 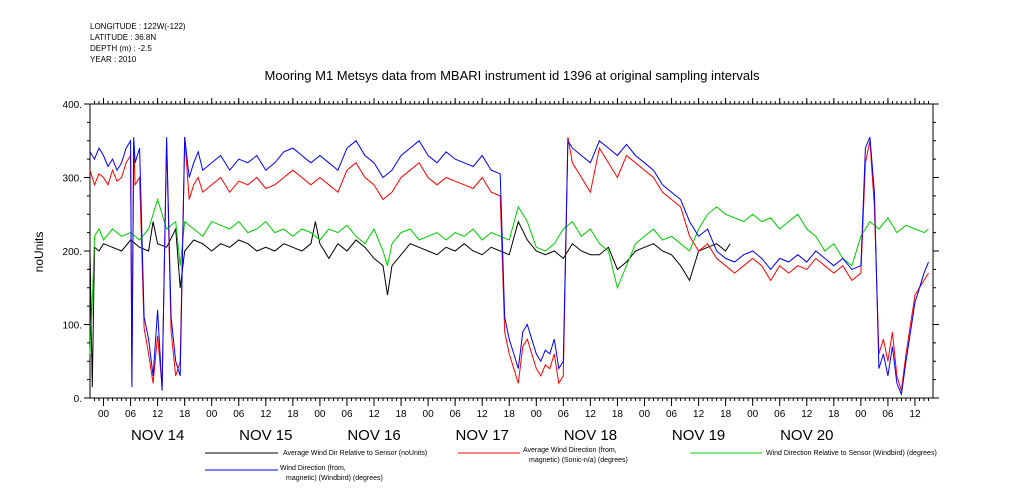 What do you see at coordinates (698, 435) in the screenshot?
I see `x-day-label: NOV 19` at bounding box center [698, 435].